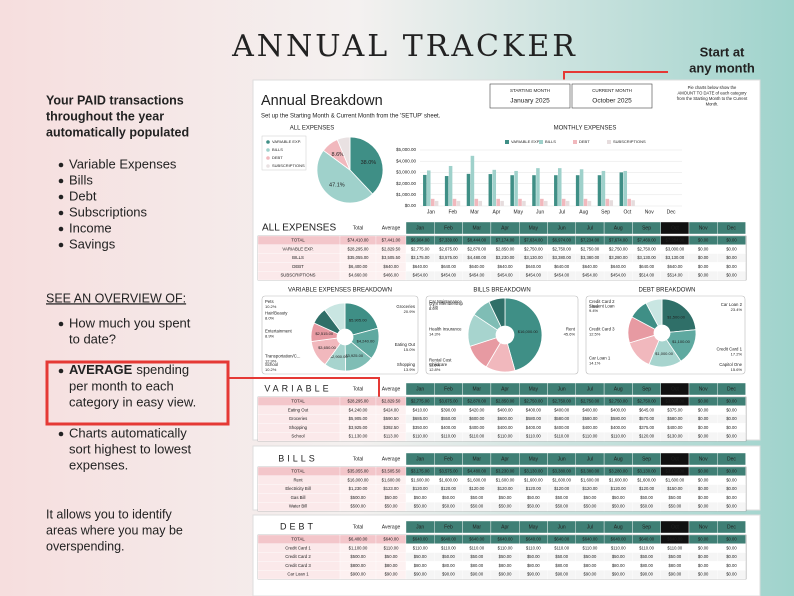 The image size is (794, 596). I want to click on cell-value: $110.00, so click(646, 547).